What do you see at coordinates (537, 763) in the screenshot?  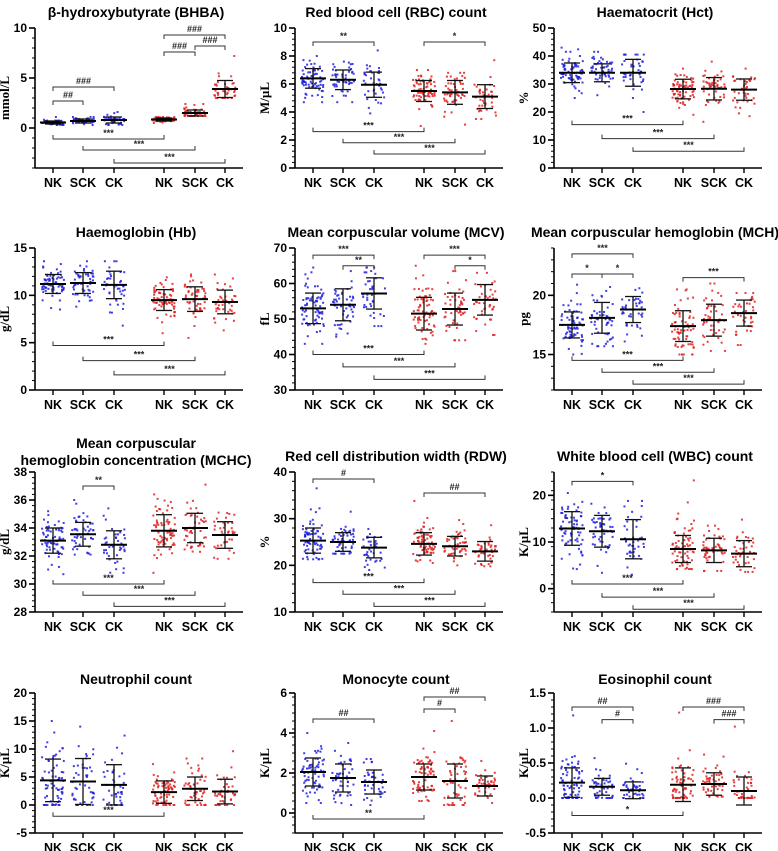 I see `y-tick-label: 0.5` at bounding box center [537, 763].